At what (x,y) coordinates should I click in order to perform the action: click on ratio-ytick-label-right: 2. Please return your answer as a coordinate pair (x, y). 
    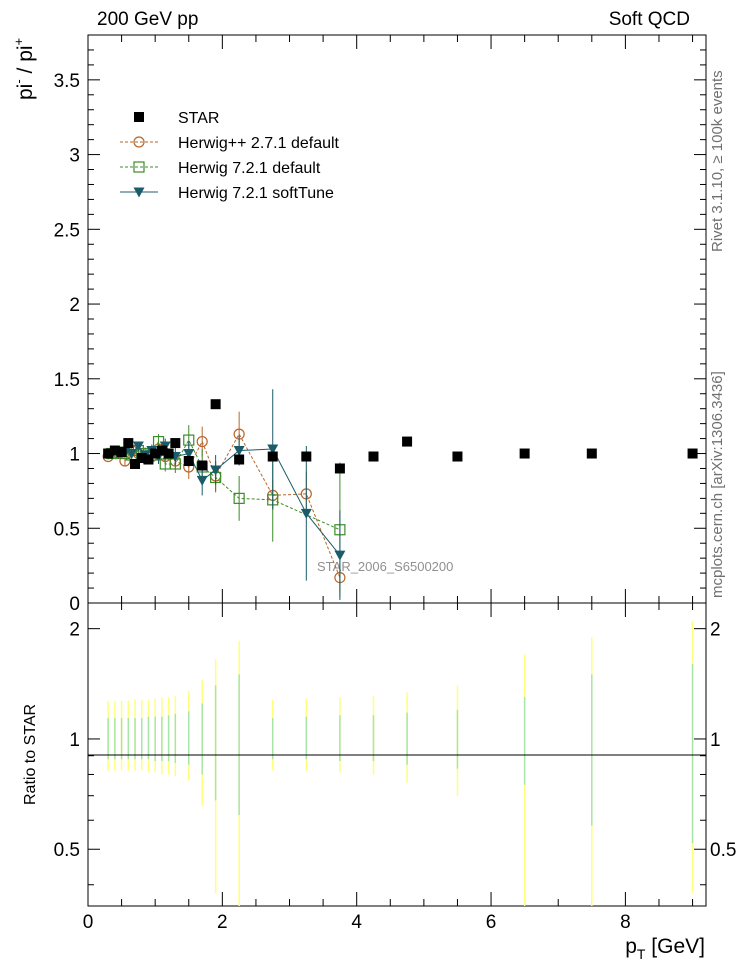
    Looking at the image, I should click on (715, 630).